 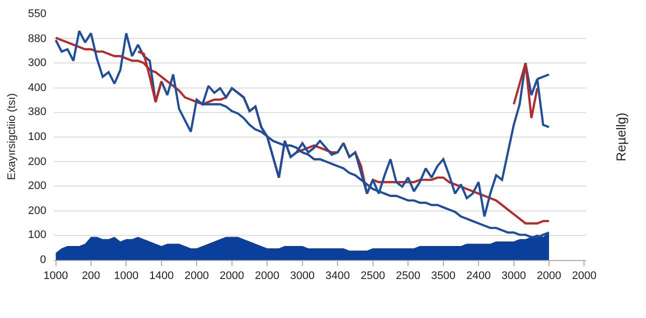 What do you see at coordinates (12, 136) in the screenshot?
I see `y-axis-title: Exayırsigctiio (tsı)` at bounding box center [12, 136].